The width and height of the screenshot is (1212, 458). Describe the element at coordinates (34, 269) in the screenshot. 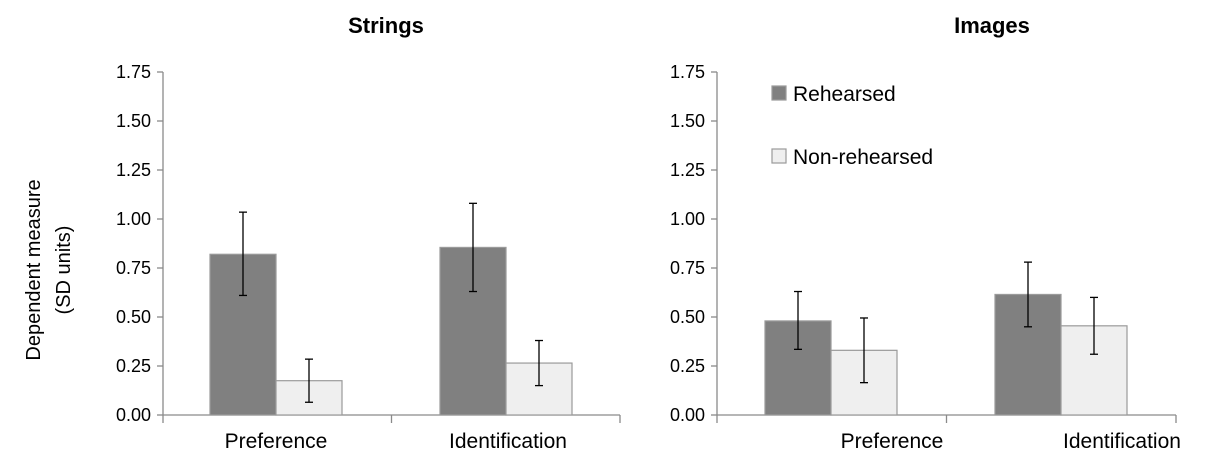

I see `y-axis-label: Dependent measure` at that location.